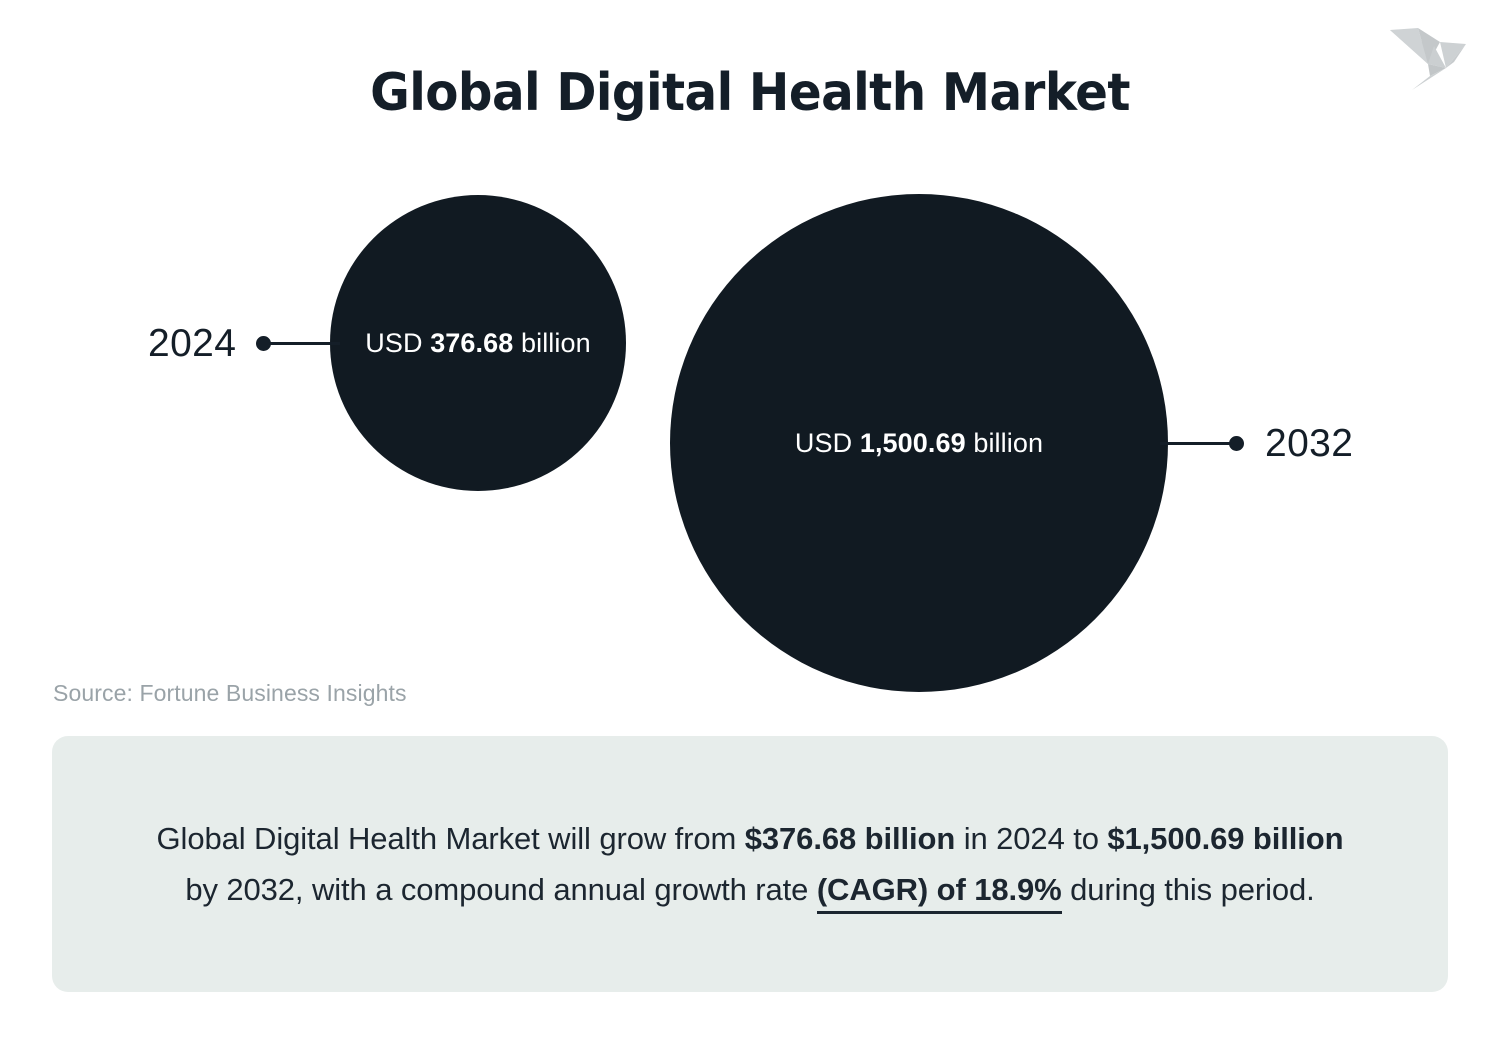  What do you see at coordinates (303, 343) in the screenshot?
I see `leader-line-2024` at bounding box center [303, 343].